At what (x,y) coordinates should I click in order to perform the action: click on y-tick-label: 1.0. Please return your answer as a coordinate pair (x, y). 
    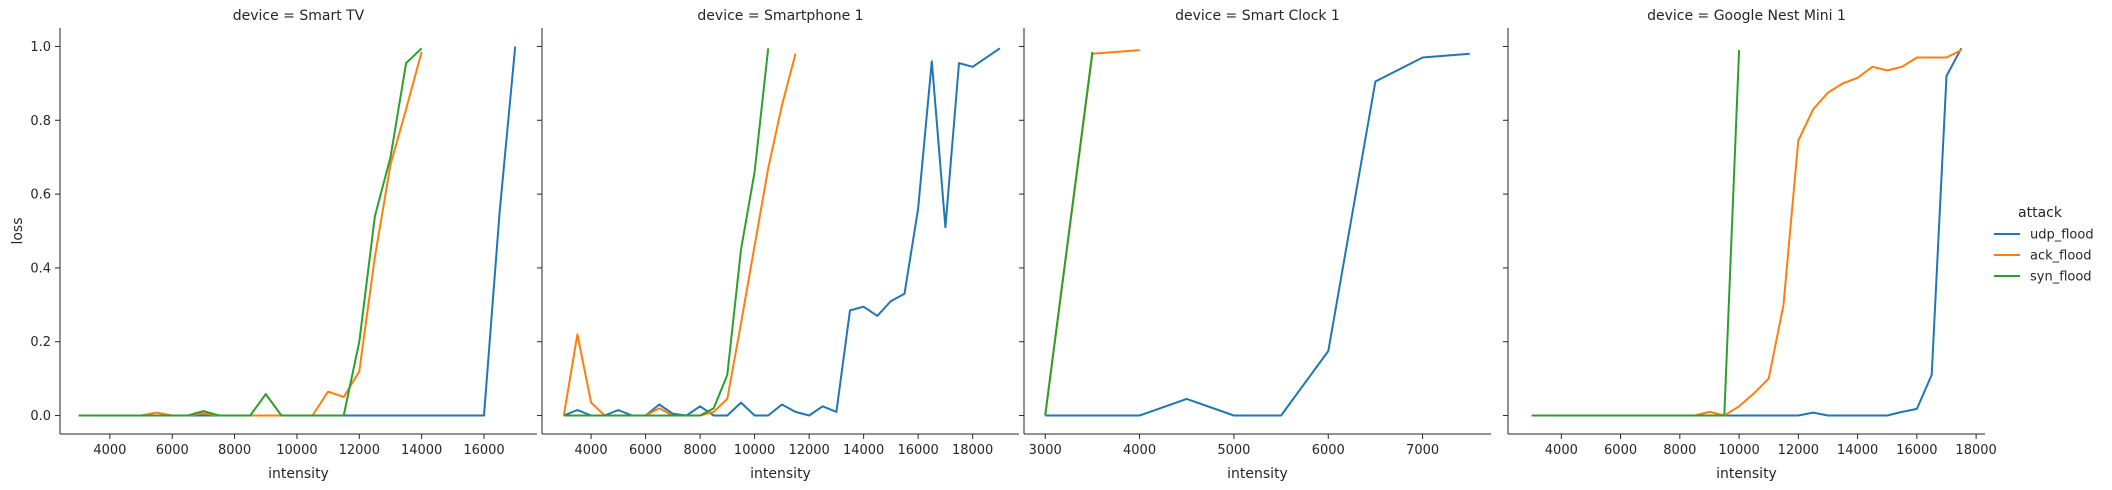
    Looking at the image, I should click on (40, 47).